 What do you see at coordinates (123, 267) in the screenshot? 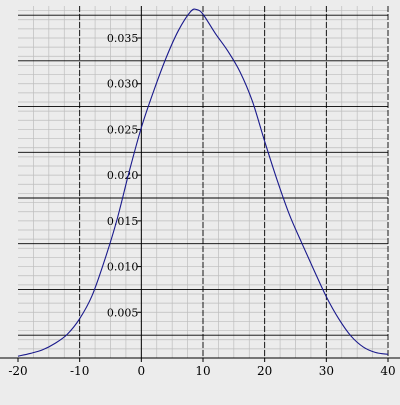
I see `y-tick-label: 0.010` at bounding box center [123, 267].